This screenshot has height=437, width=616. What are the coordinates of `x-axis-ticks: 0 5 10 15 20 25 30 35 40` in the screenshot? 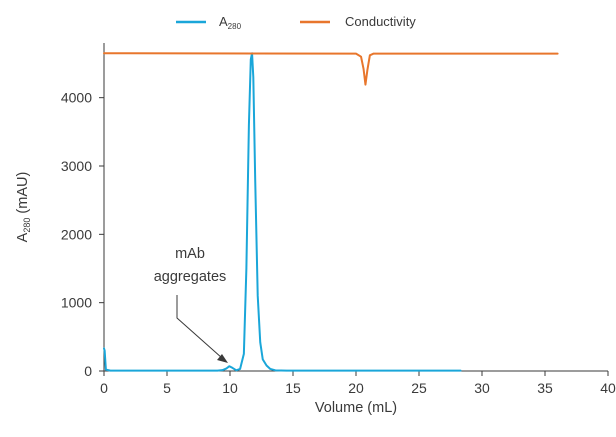 It's located at (358, 383).